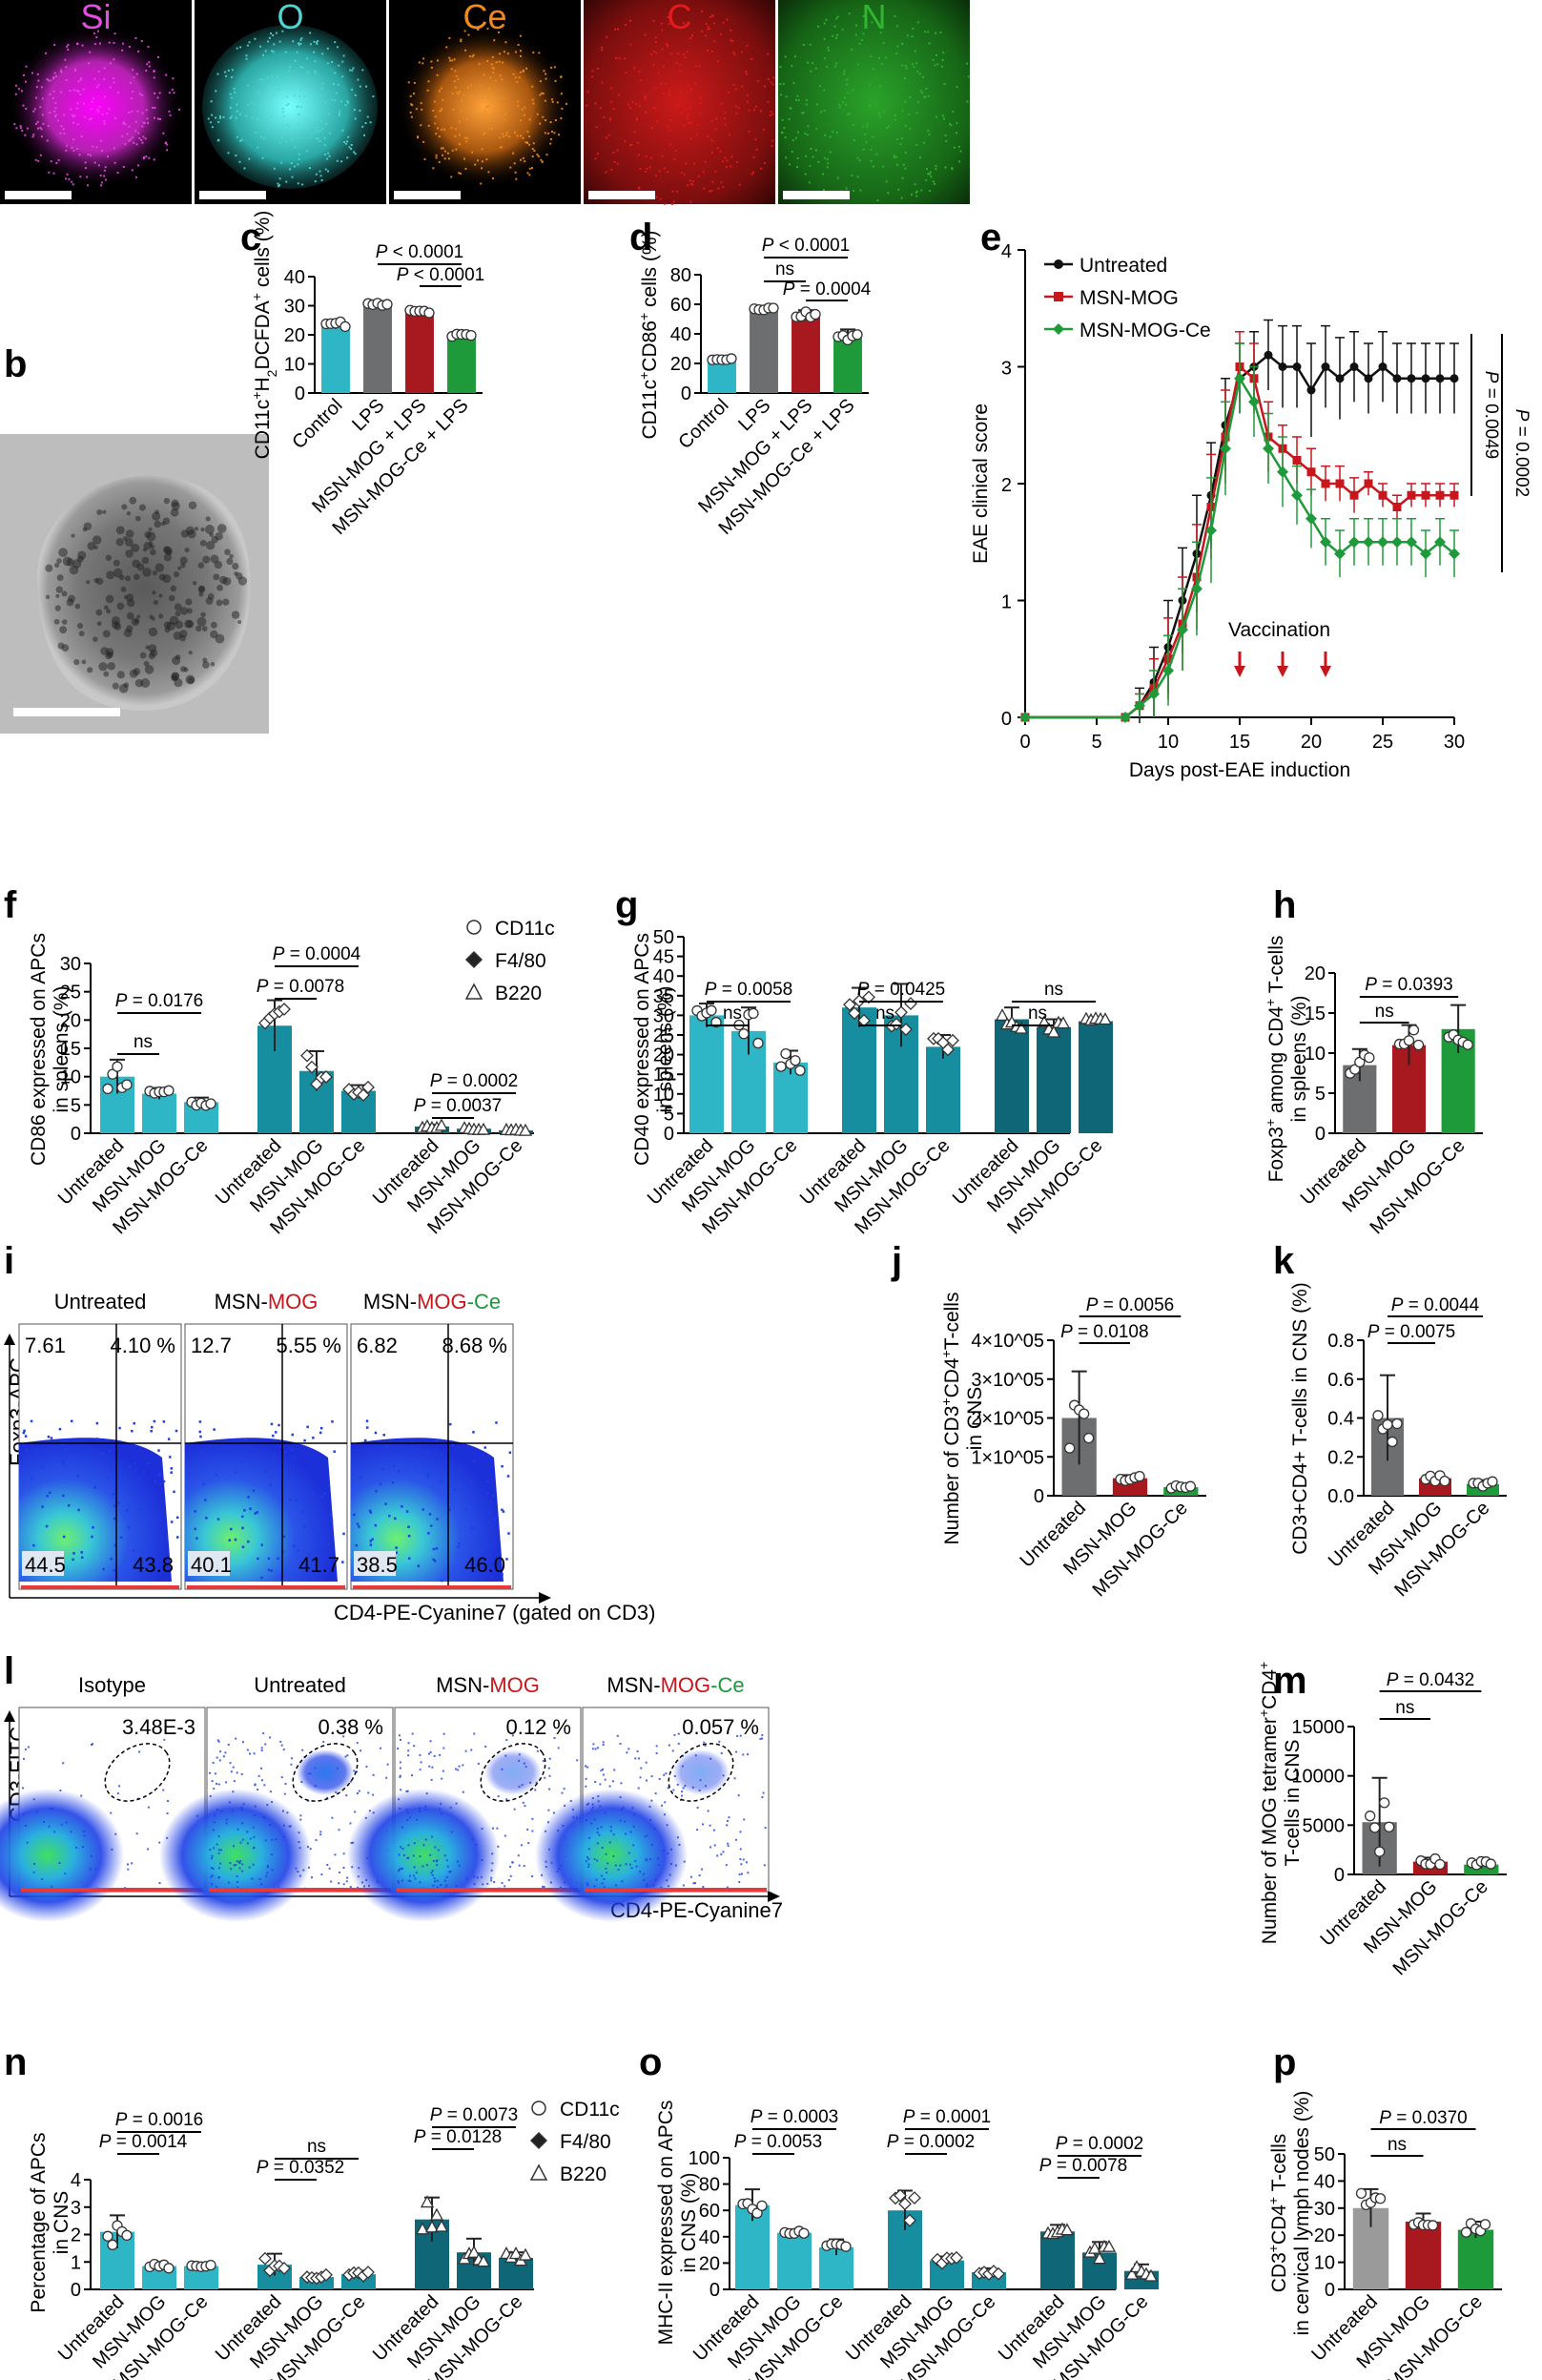 Image resolution: width=1542 pixels, height=2380 pixels. Describe the element at coordinates (675, 1685) in the screenshot. I see `flow-plot-title: MSN-MOG-Ce` at that location.